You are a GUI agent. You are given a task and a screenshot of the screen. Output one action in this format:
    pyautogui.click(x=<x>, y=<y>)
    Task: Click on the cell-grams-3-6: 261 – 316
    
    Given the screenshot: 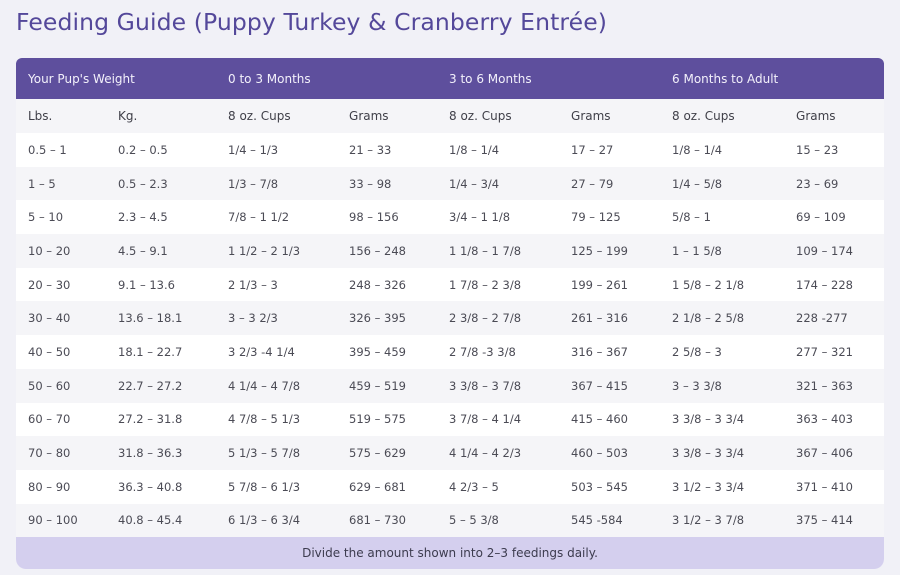 What is the action you would take?
    pyautogui.click(x=599, y=318)
    